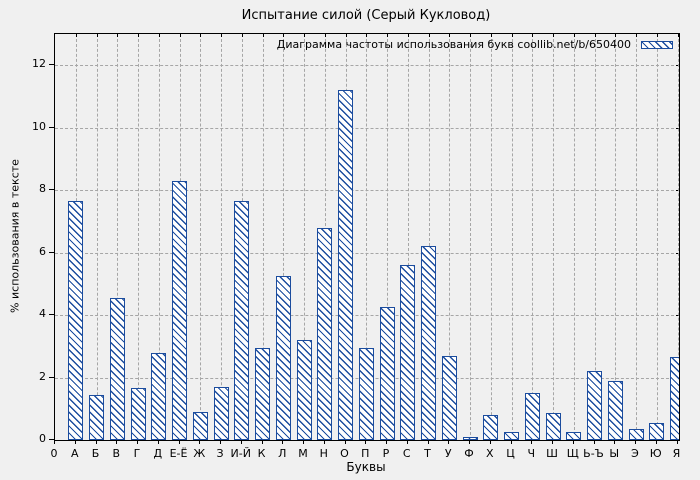 This screenshot has width=700, height=480. Describe the element at coordinates (386, 453) in the screenshot. I see `x-tick-label: Р` at that location.